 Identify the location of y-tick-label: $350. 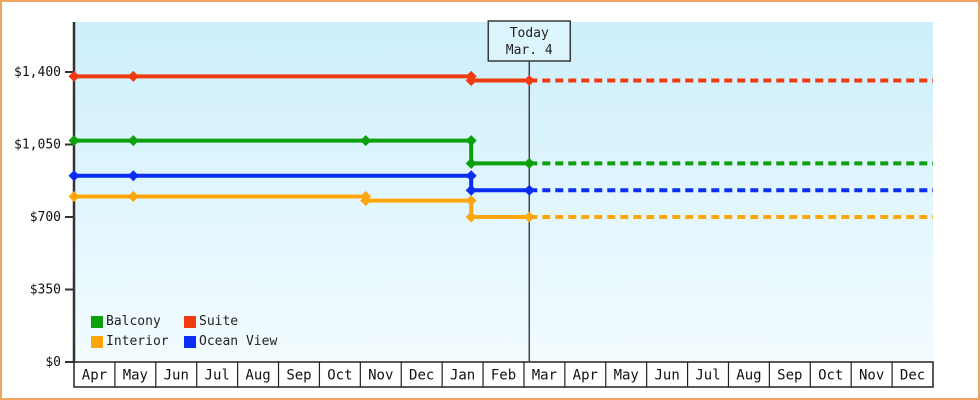
(45, 290).